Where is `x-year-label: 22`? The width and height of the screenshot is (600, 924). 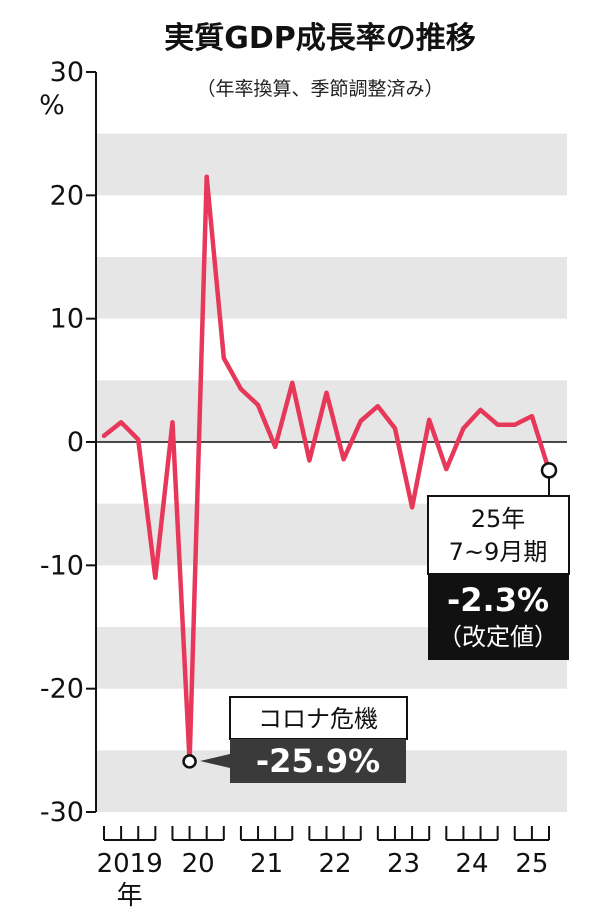
x-year-label: 22 is located at coordinates (335, 864).